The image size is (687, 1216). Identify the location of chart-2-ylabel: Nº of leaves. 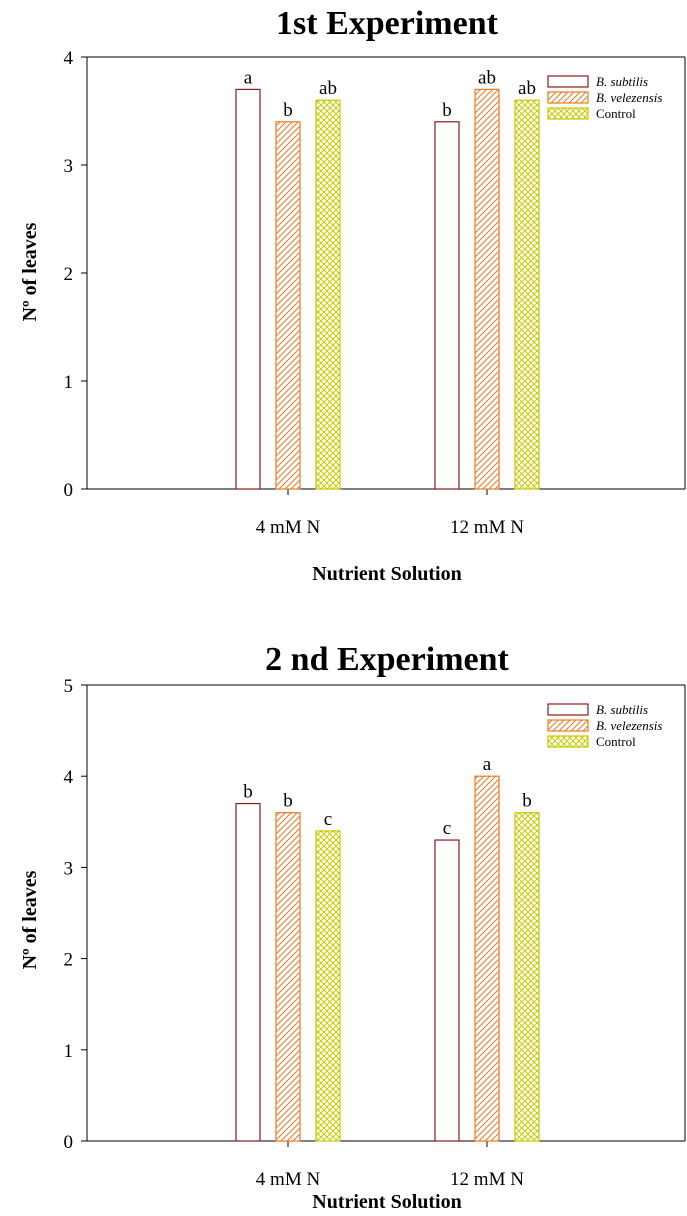
(30, 919).